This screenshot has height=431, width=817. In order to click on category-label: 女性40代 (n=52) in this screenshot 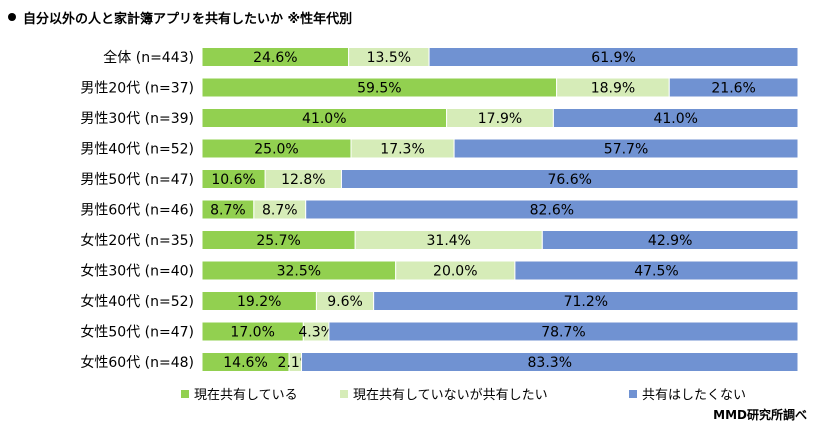, I will do `click(137, 301)`.